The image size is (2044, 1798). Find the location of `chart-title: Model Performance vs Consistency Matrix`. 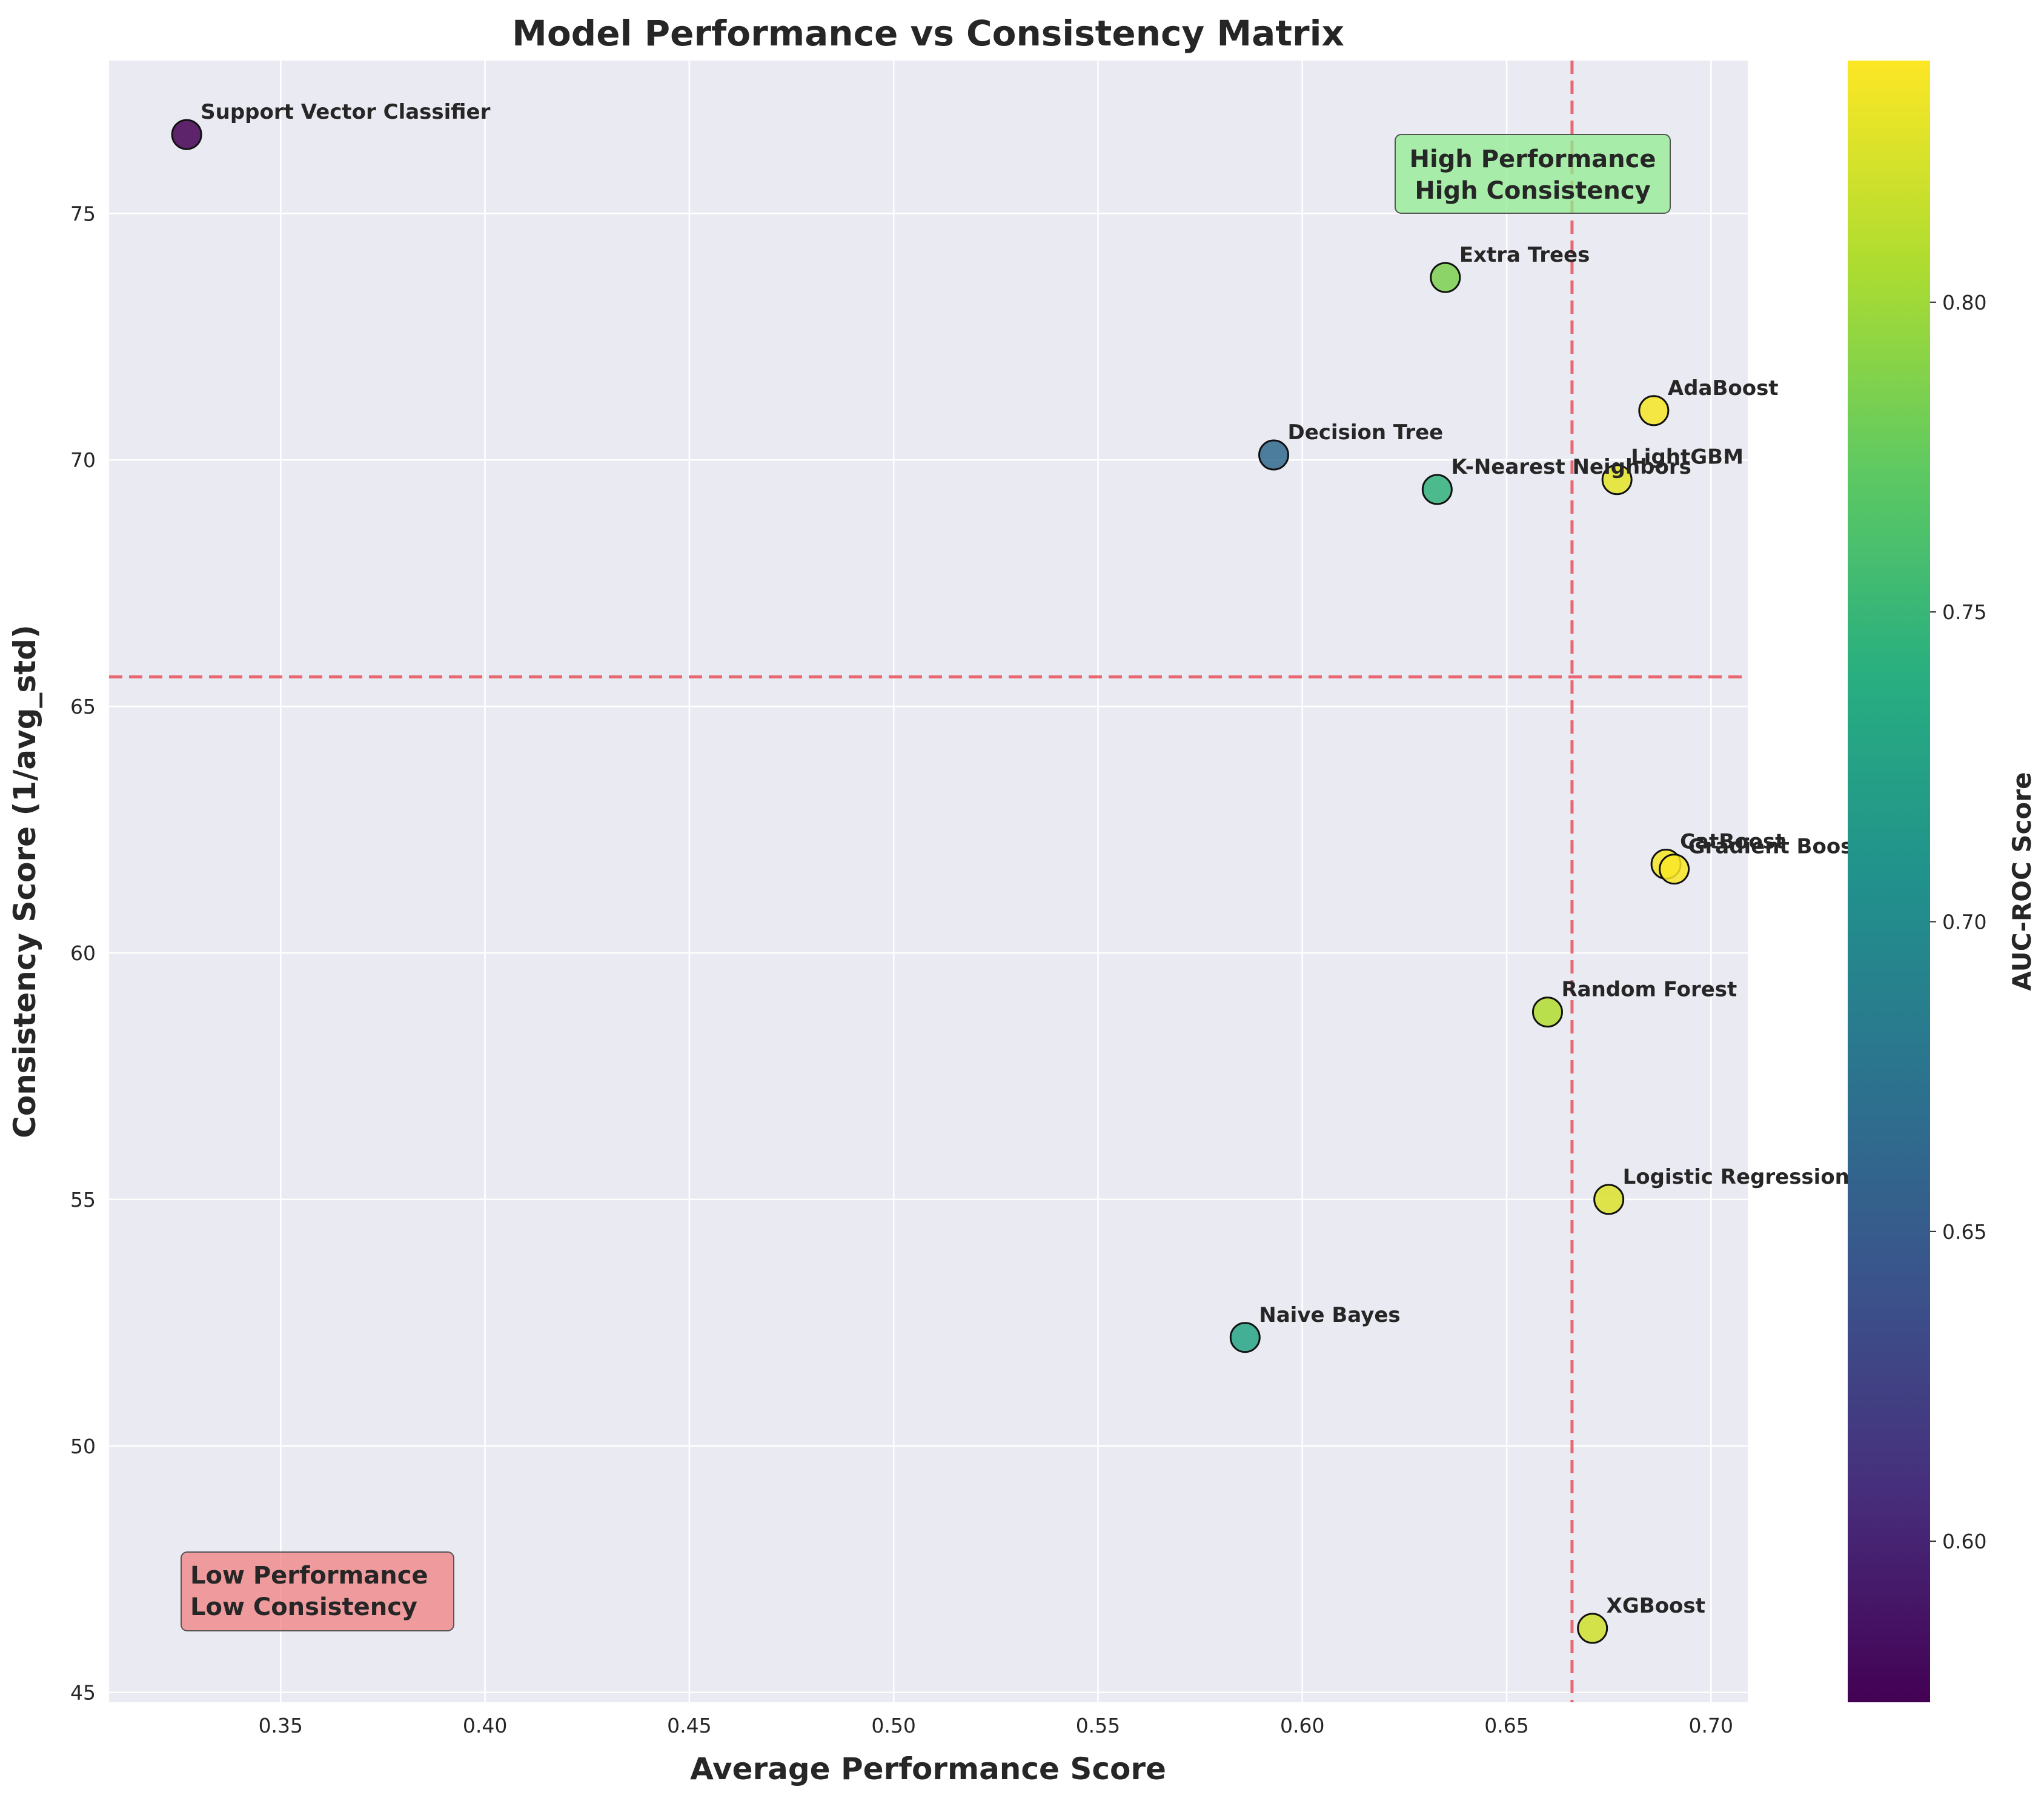

chart-title: Model Performance vs Consistency Matrix is located at coordinates (928, 33).